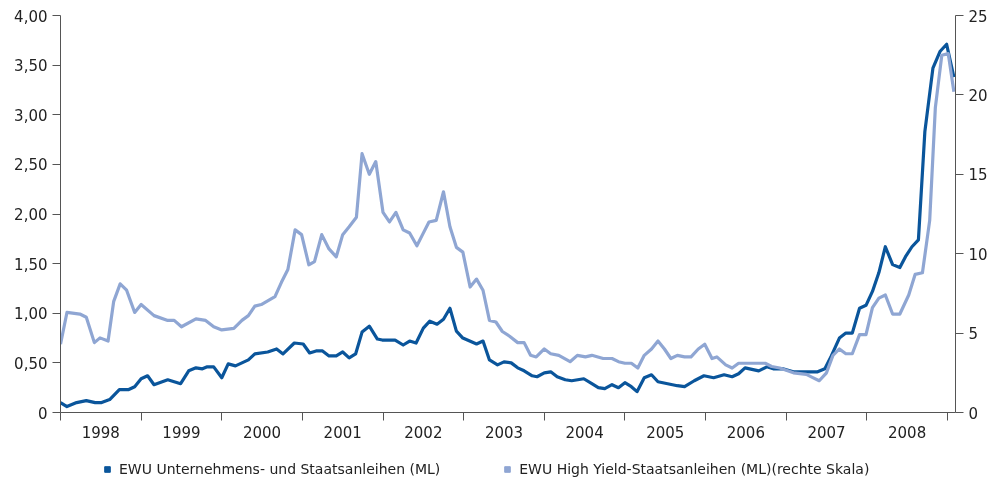 The width and height of the screenshot is (1008, 493). What do you see at coordinates (978, 95) in the screenshot?
I see `y2-tick-label: 20` at bounding box center [978, 95].